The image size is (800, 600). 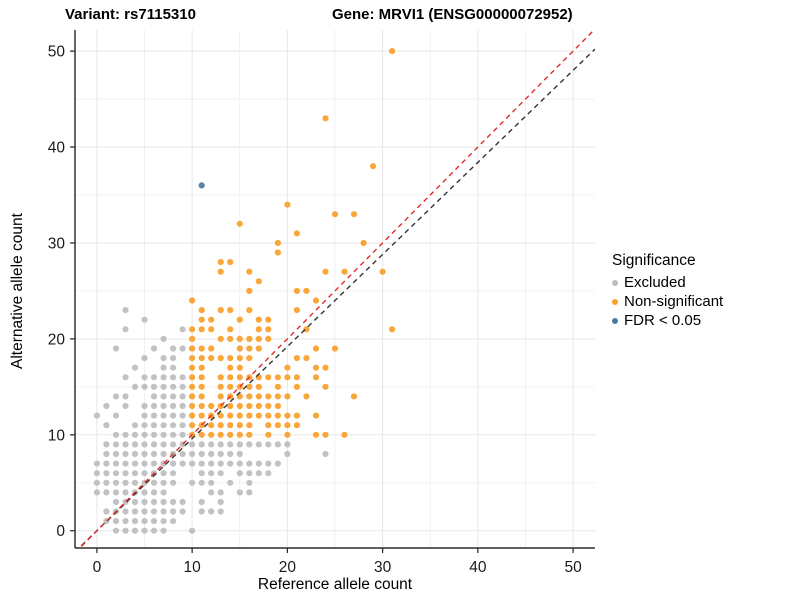 What do you see at coordinates (667, 301) in the screenshot?
I see `legend-items: Excluded Non-significant FDR < 0.05` at bounding box center [667, 301].